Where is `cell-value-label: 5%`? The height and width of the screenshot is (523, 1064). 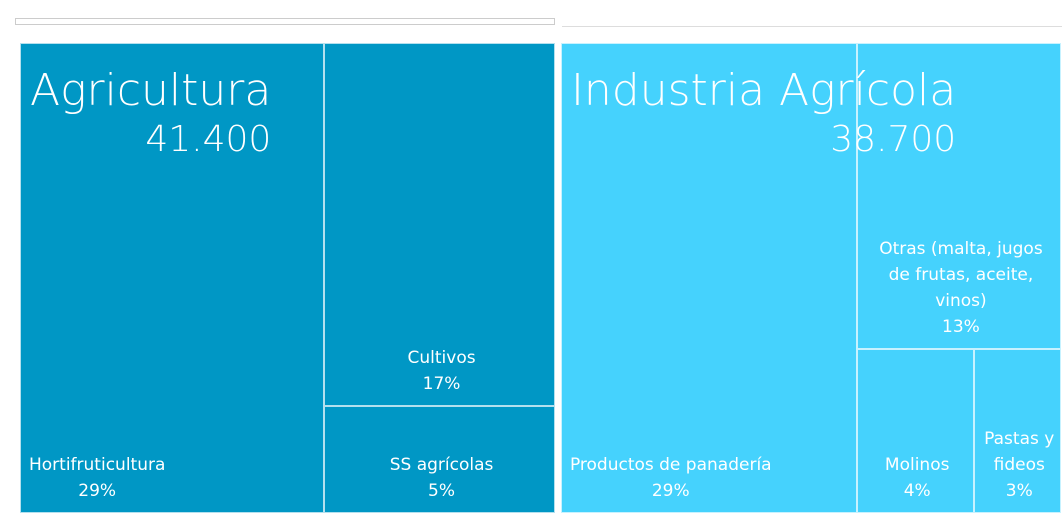
cell-value-label: 5% is located at coordinates (442, 490).